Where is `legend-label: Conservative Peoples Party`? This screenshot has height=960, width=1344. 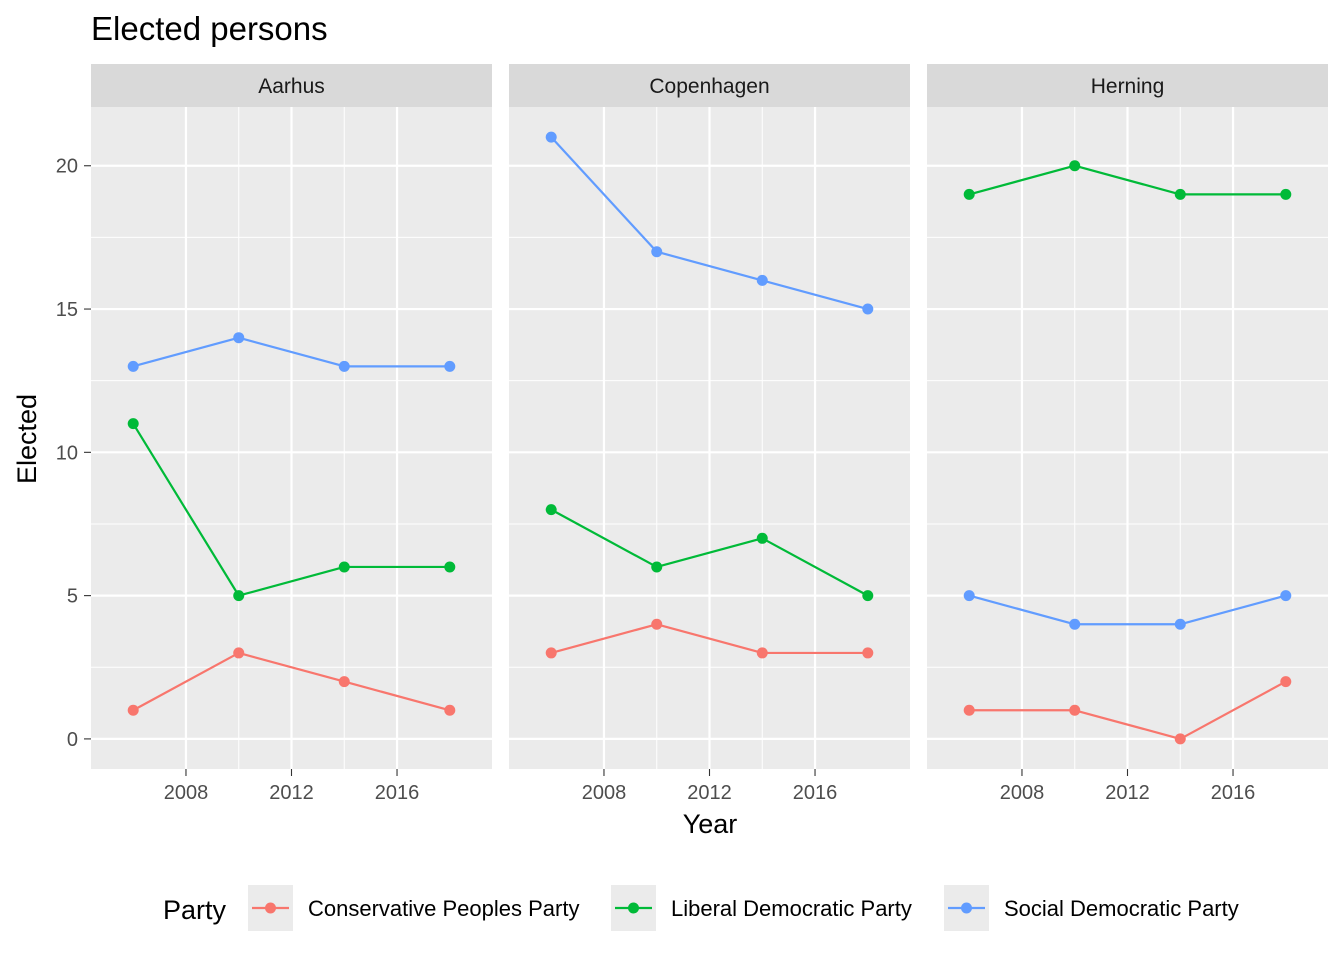 legend-label: Conservative Peoples Party is located at coordinates (443, 908).